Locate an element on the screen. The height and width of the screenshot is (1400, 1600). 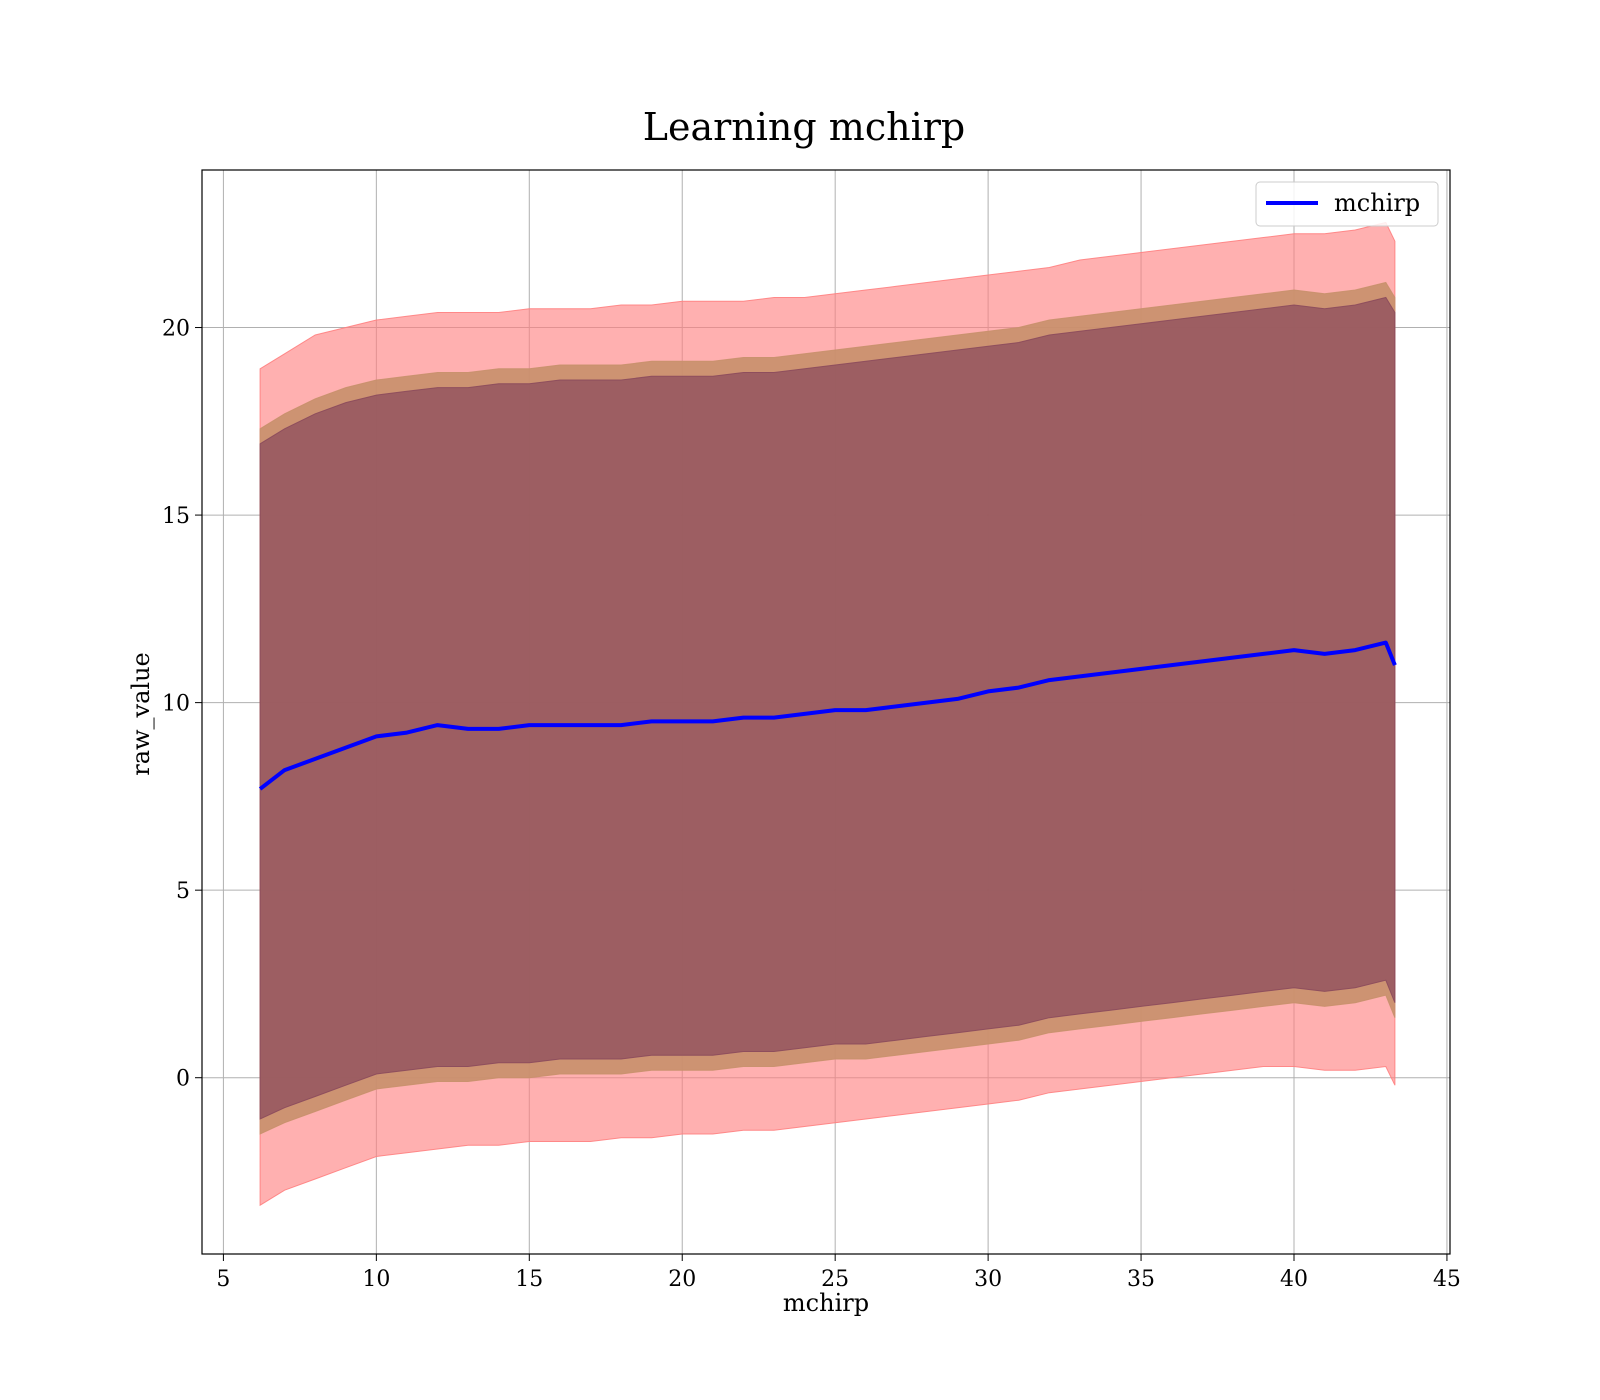
legend-entry-label: mchirp is located at coordinates (1377, 203).